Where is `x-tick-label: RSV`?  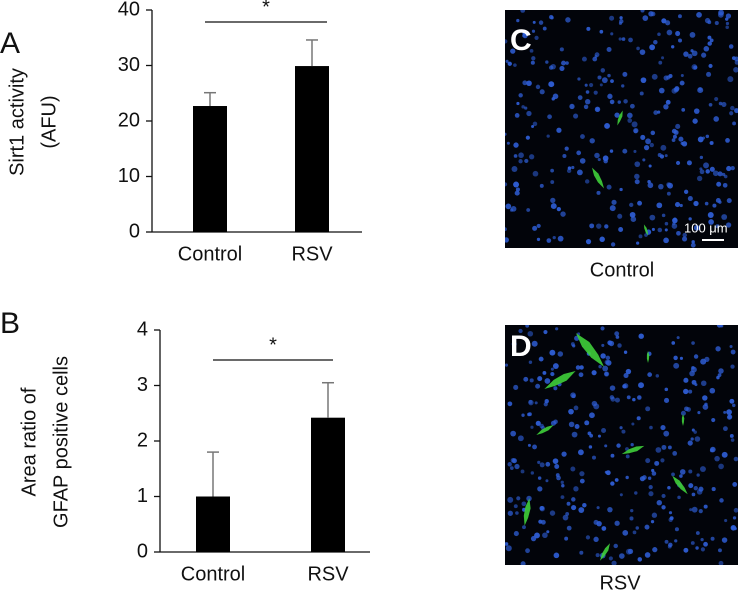 x-tick-label: RSV is located at coordinates (312, 254).